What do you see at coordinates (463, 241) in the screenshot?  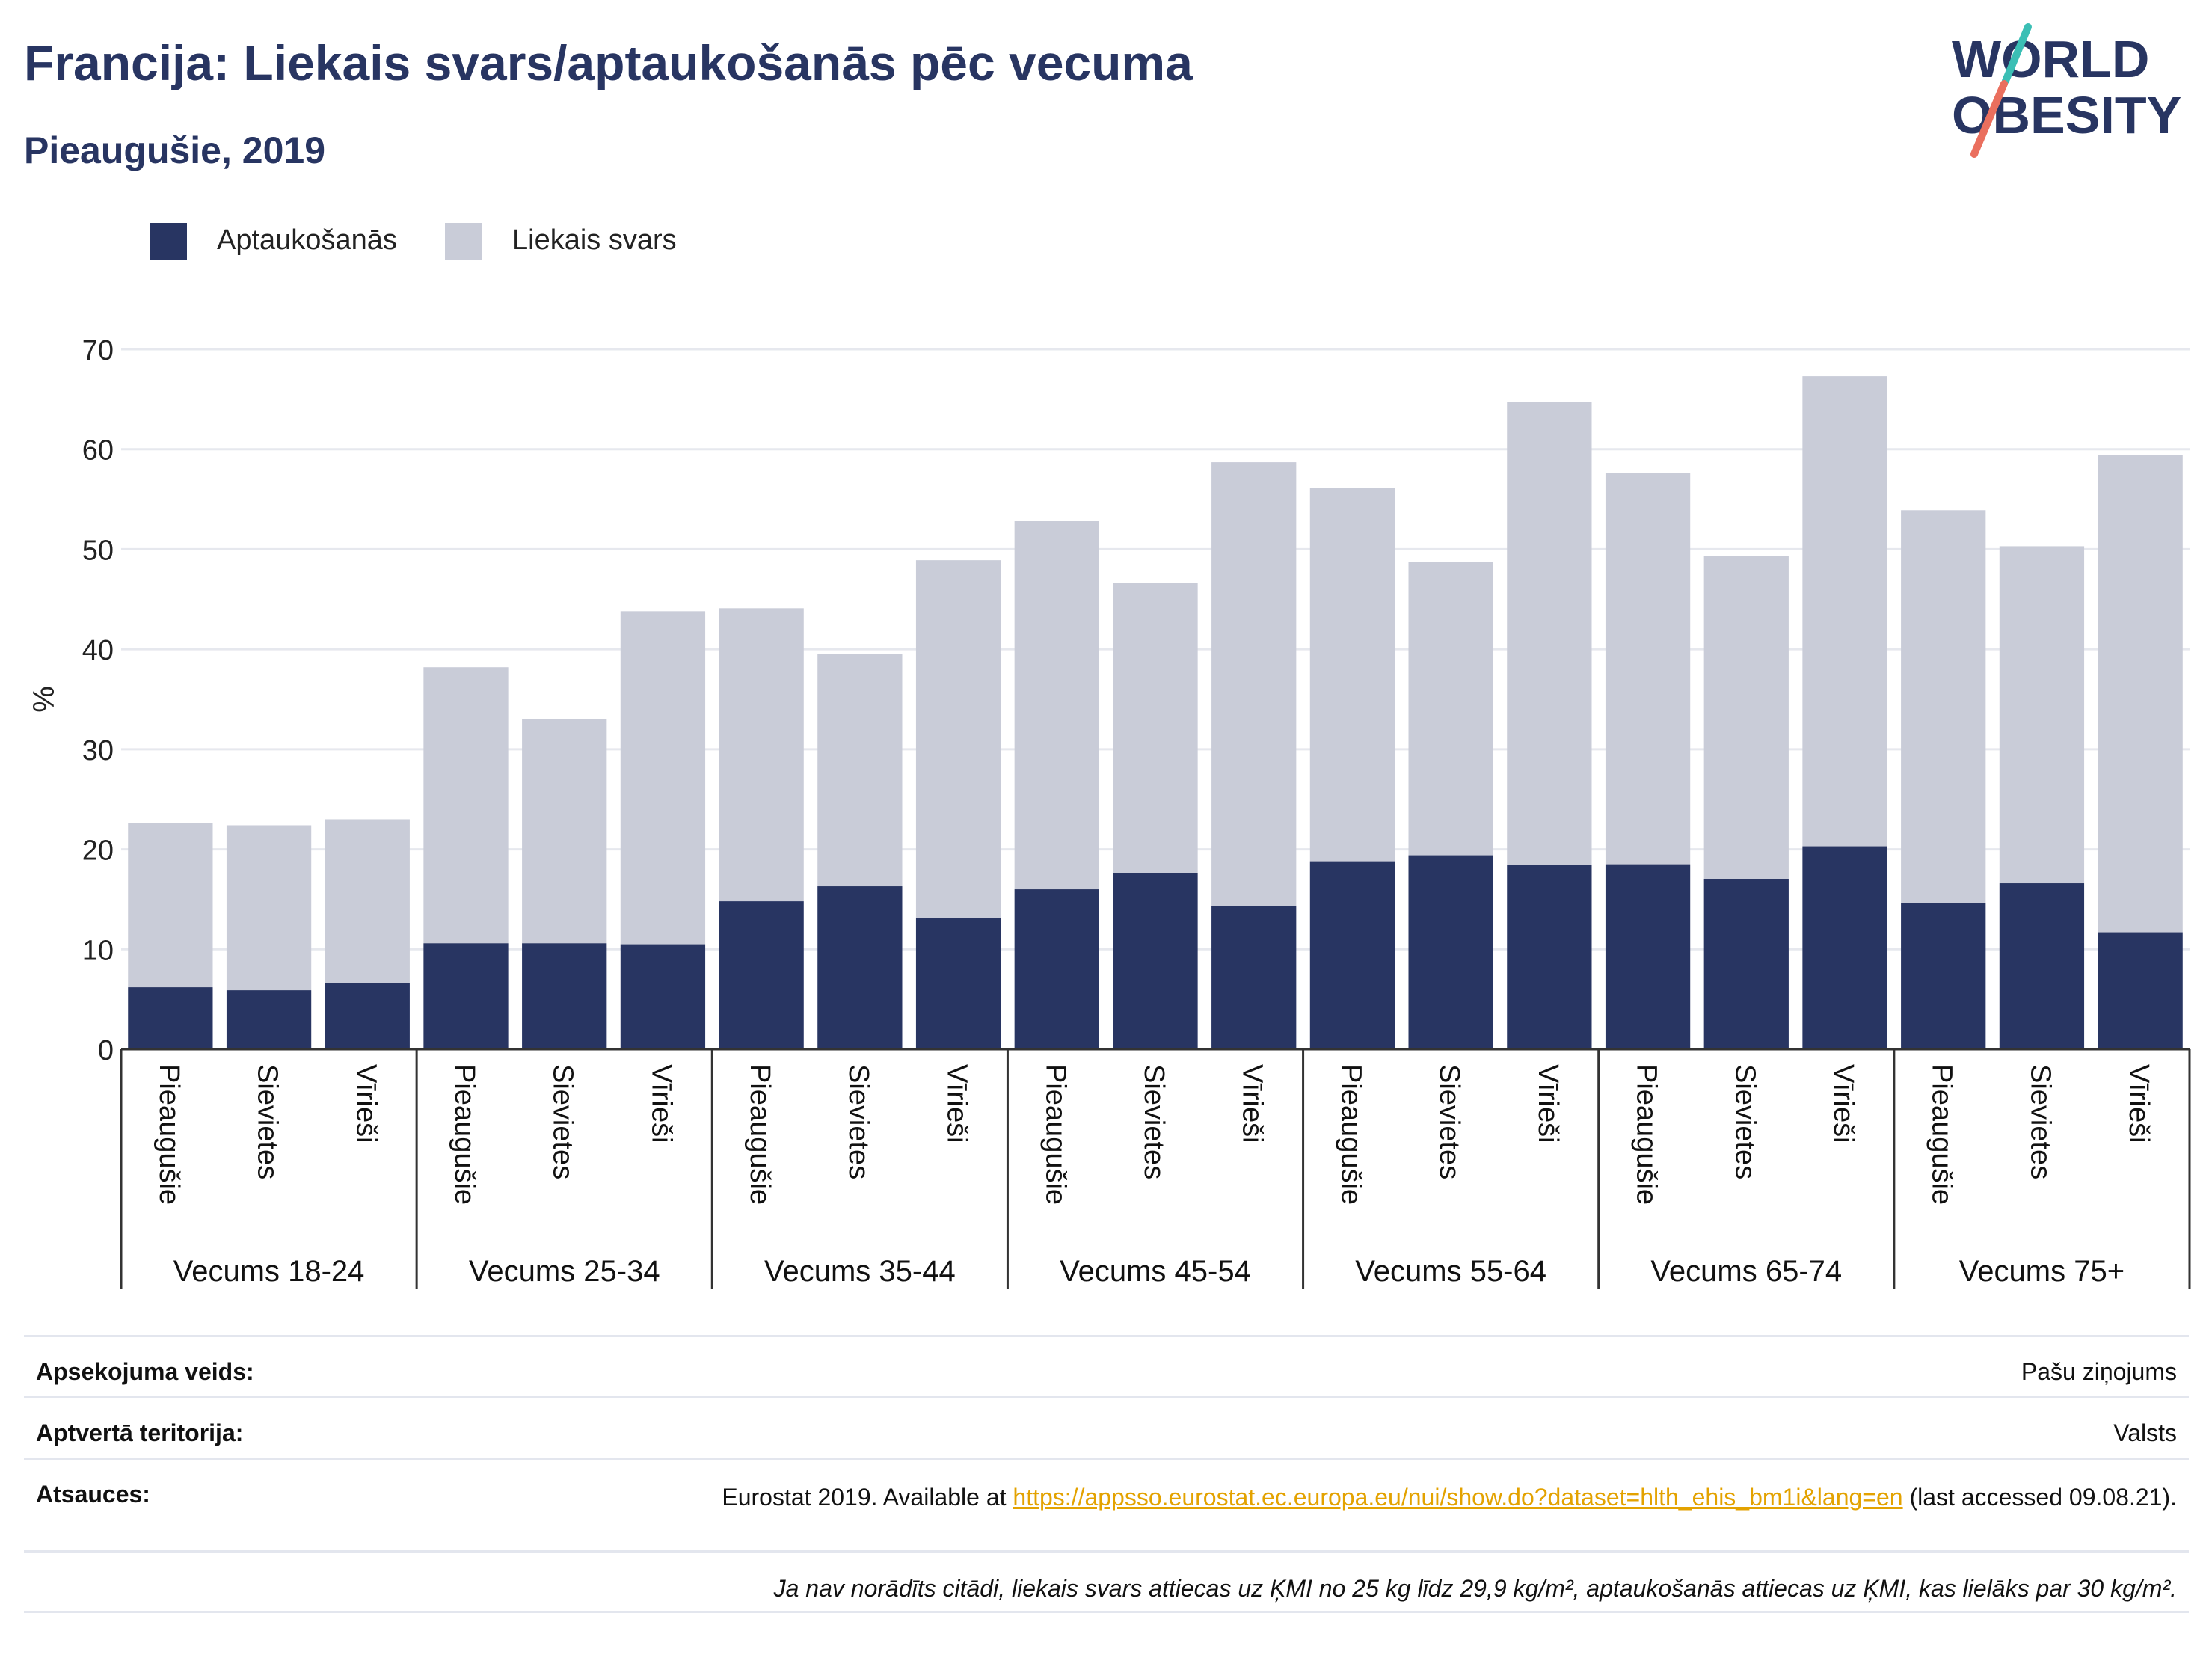 I see `legend-swatch-overweight` at bounding box center [463, 241].